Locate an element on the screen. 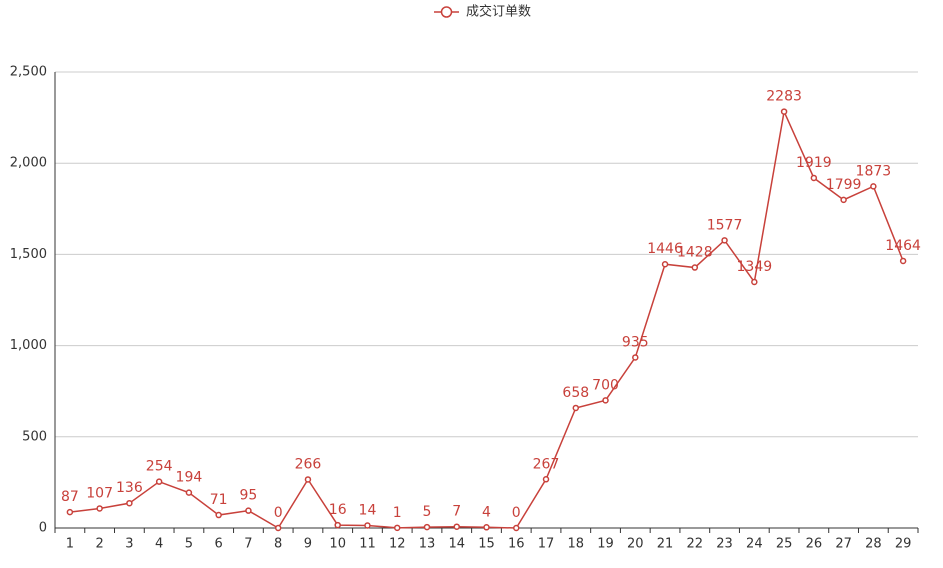  x-tick-label: 20 is located at coordinates (635, 544).